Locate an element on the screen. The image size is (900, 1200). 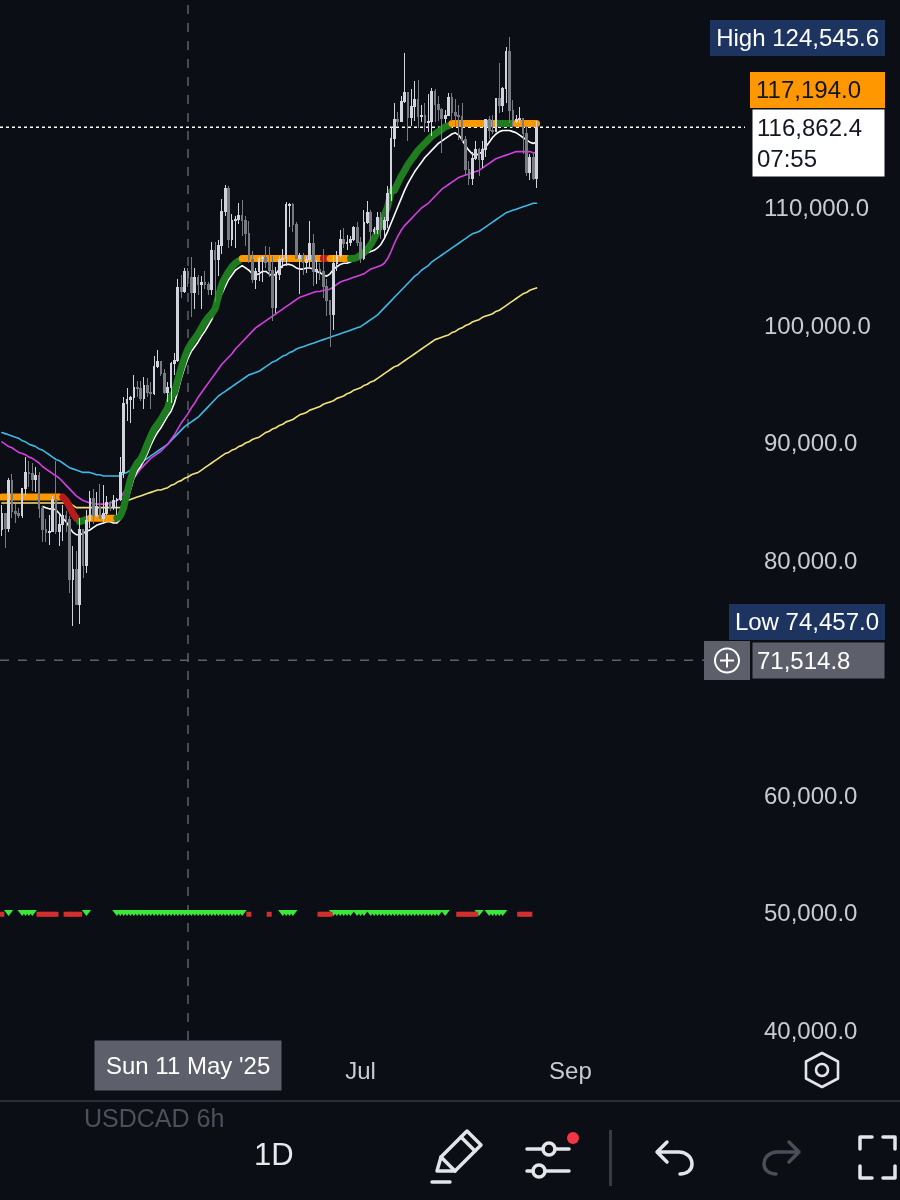
y-tick-label: 110,000.0 is located at coordinates (816, 208).